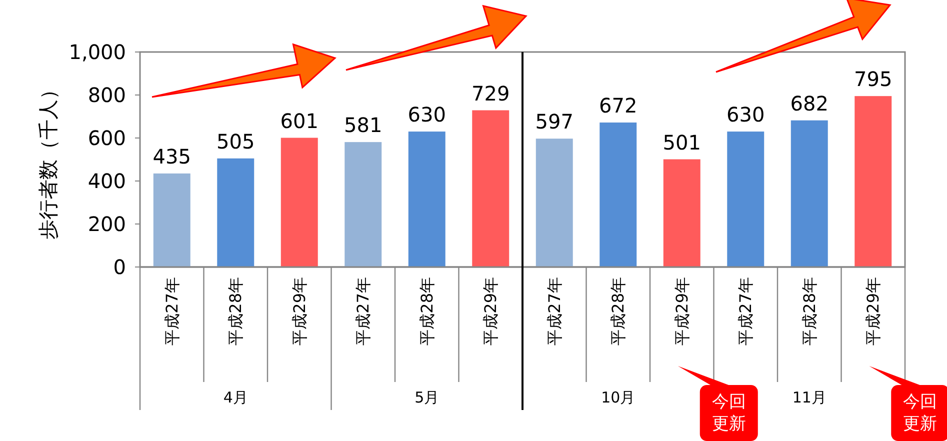 This screenshot has height=441, width=947. What do you see at coordinates (809, 397) in the screenshot?
I see `text: 11月` at bounding box center [809, 397].